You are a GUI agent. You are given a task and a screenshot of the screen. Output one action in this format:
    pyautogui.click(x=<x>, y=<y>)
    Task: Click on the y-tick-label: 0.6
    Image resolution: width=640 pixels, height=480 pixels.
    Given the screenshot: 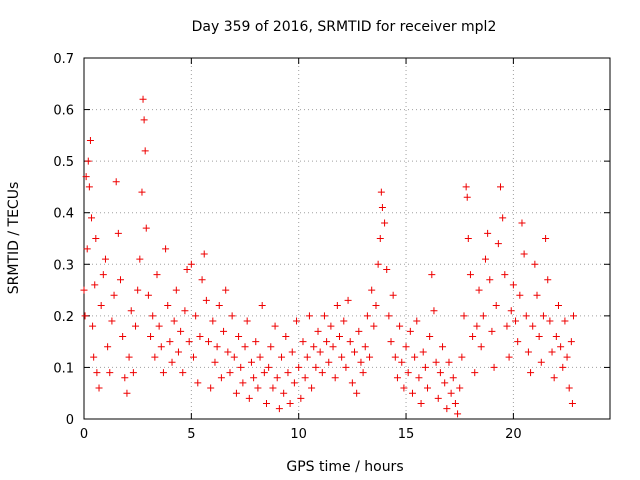 What is the action you would take?
    pyautogui.click(x=63, y=111)
    